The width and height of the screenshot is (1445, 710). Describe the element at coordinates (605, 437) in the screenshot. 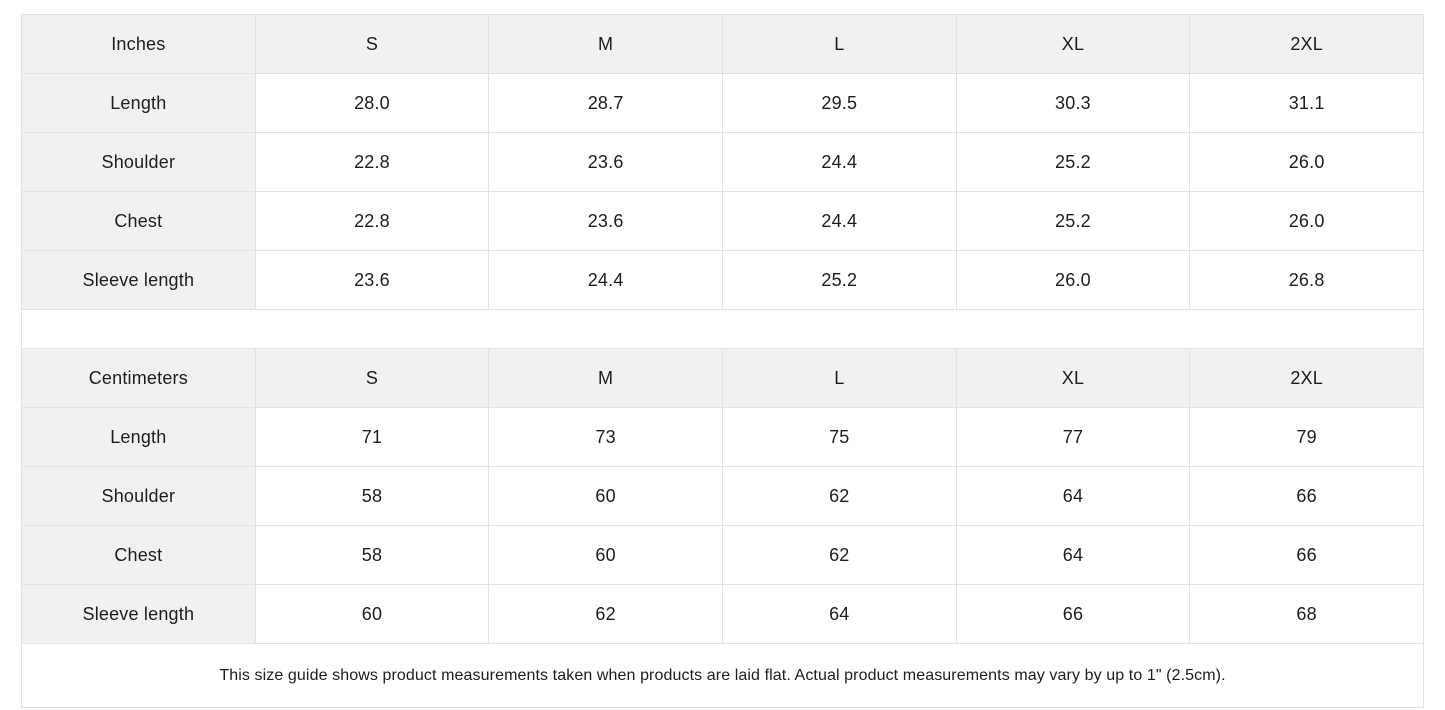

I see `measurement-value-cell: 73` at that location.